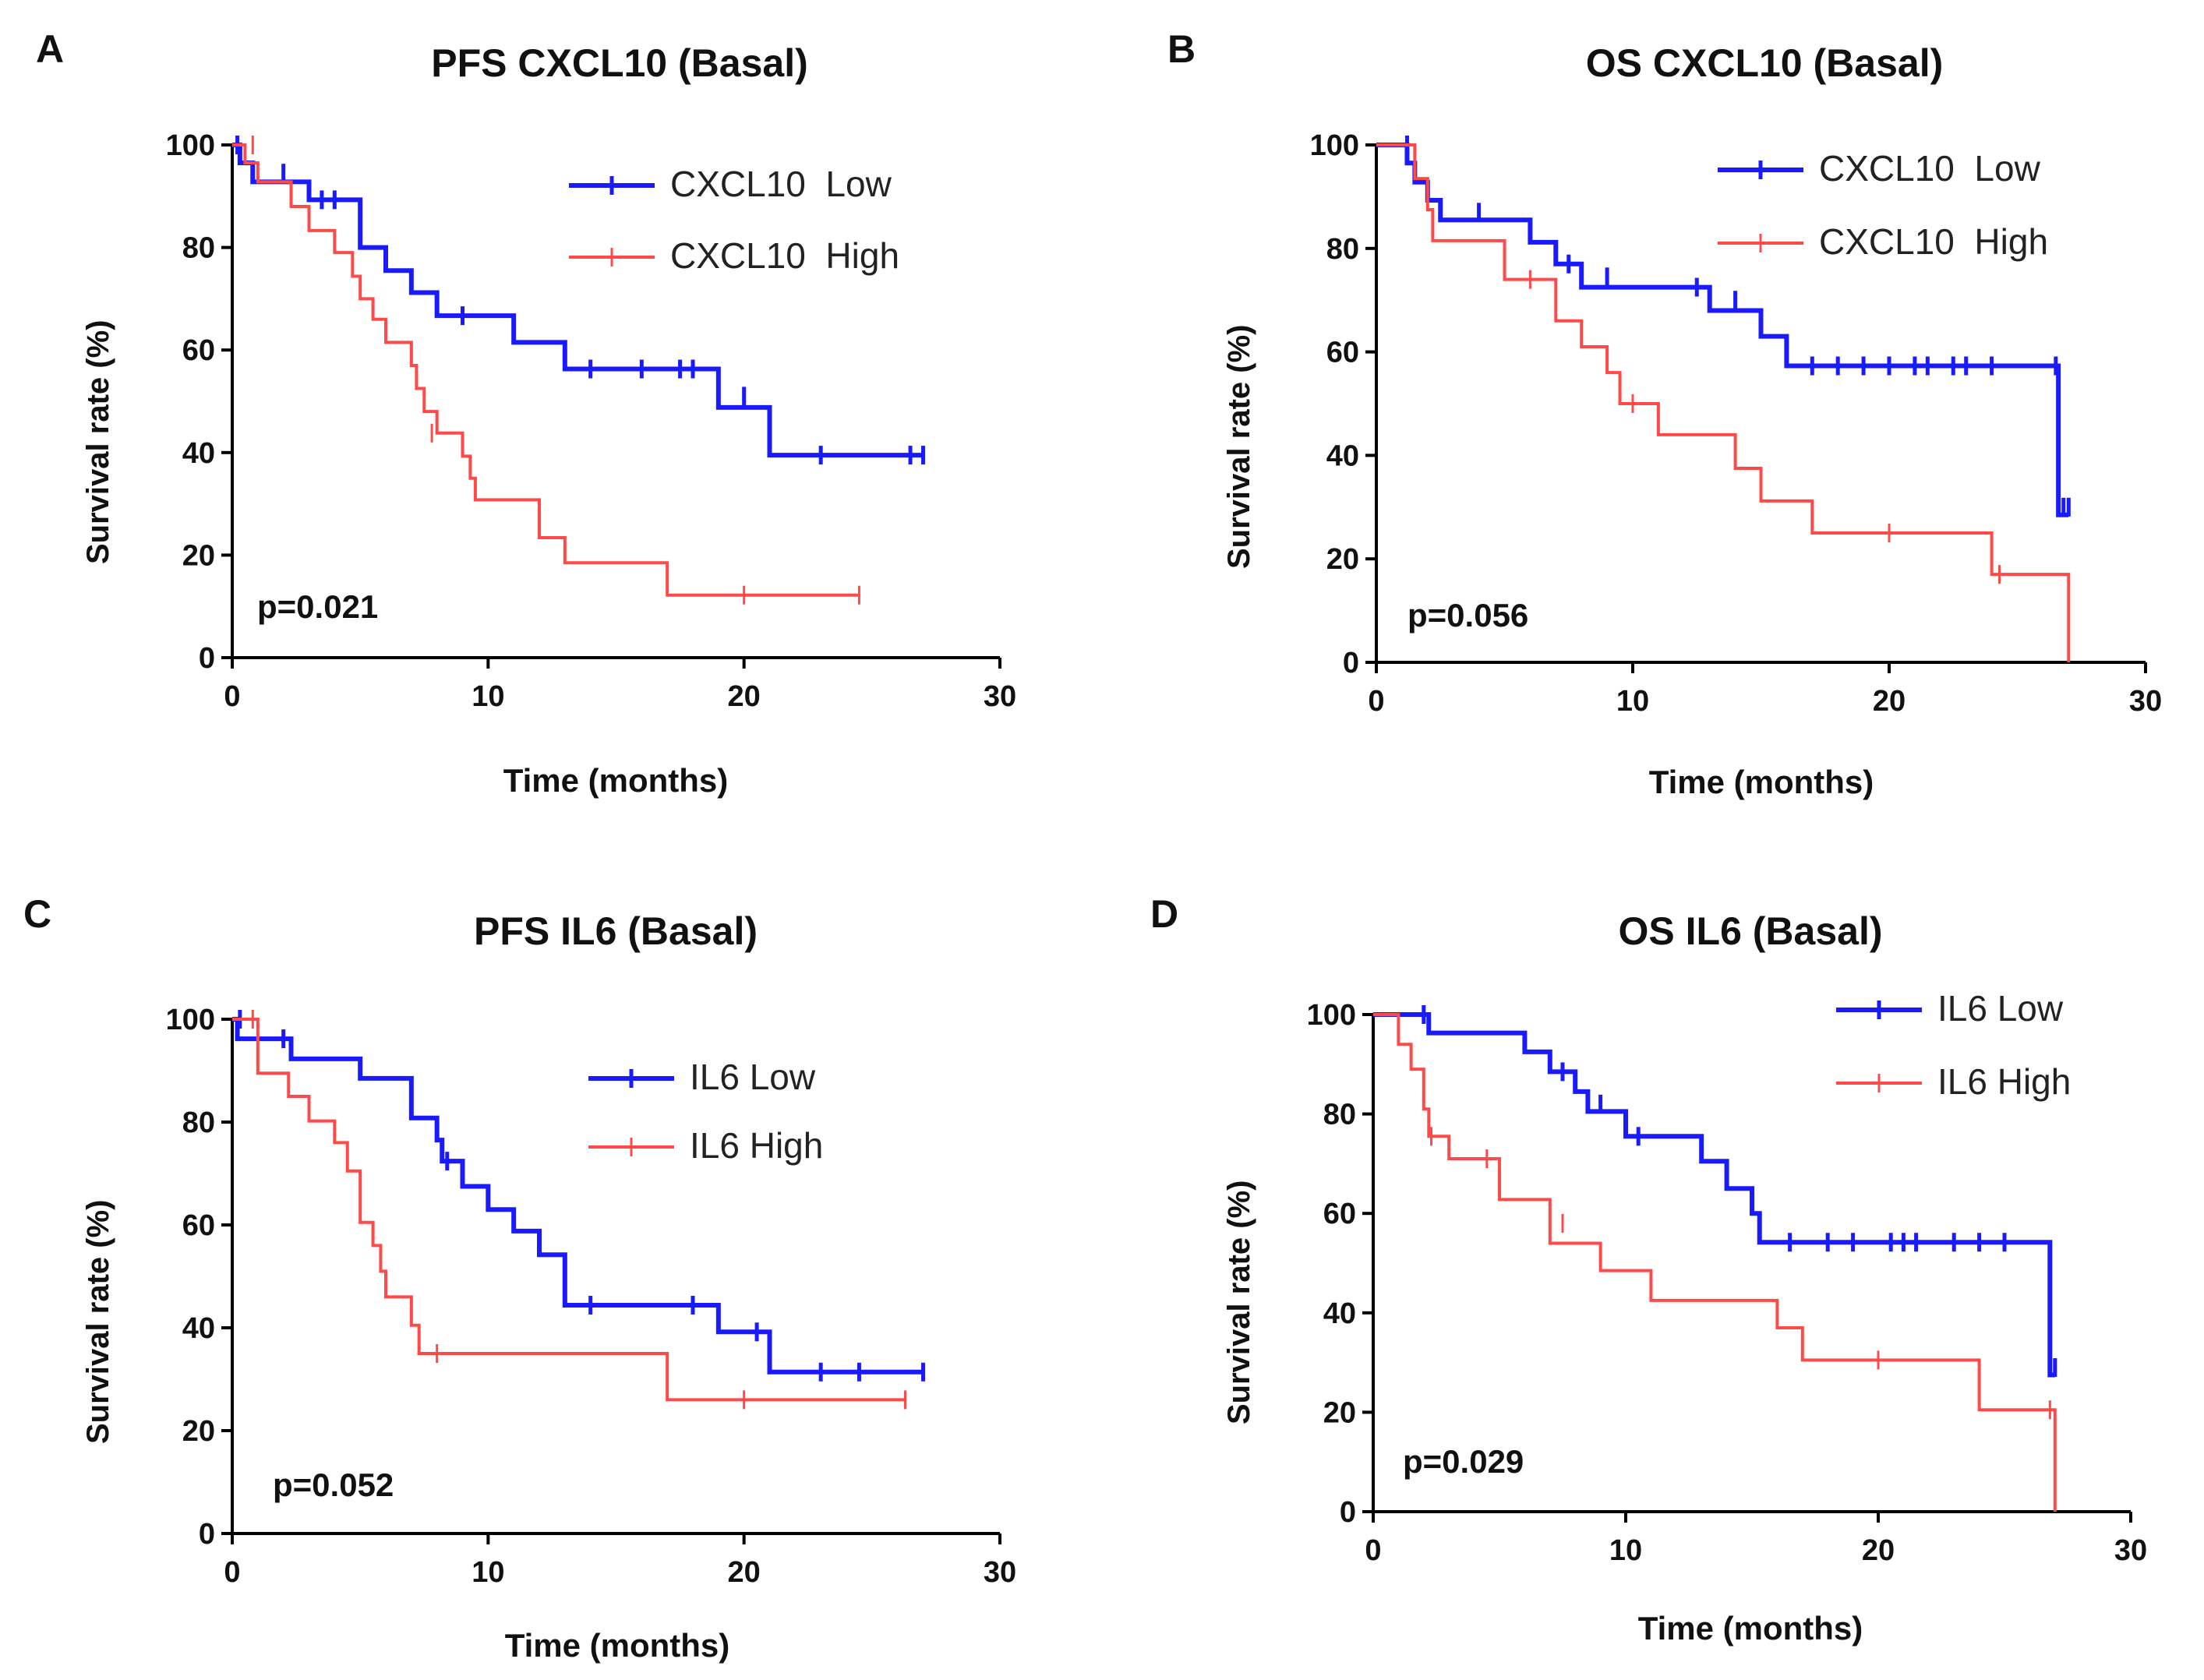 This screenshot has width=2204, height=1680. Describe the element at coordinates (1463, 1462) in the screenshot. I see `p-value: p=0.029` at that location.